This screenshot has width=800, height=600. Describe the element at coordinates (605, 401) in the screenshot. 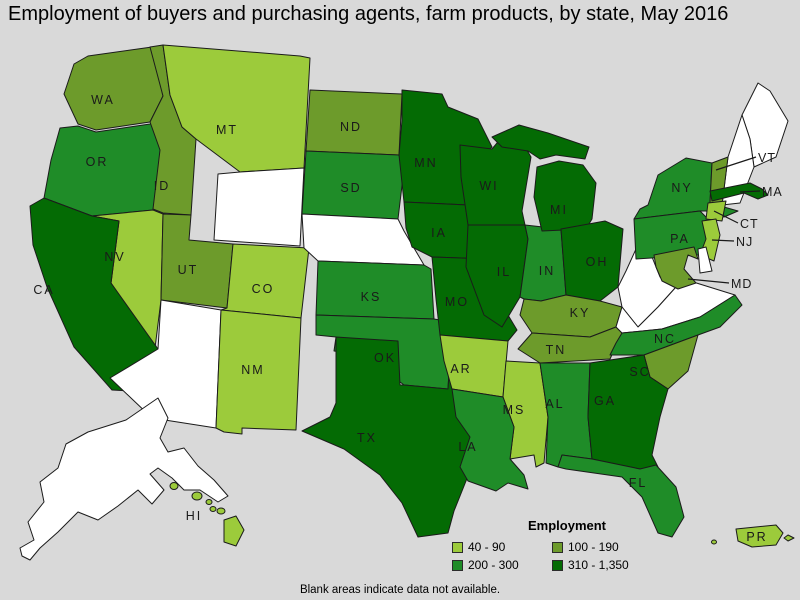

I see `state-label-ga: GA` at that location.